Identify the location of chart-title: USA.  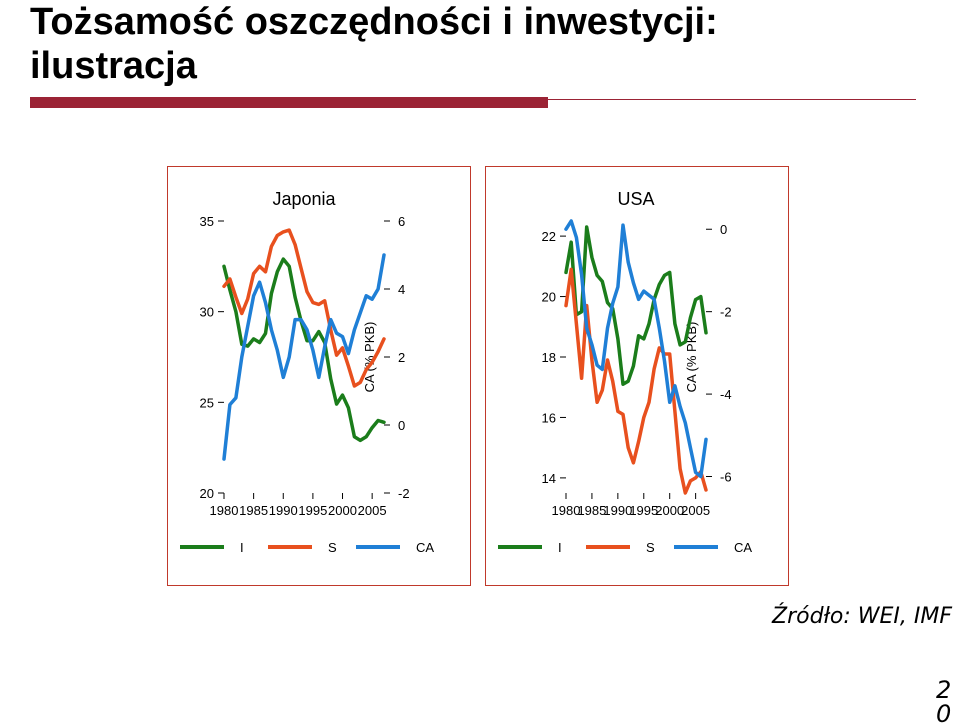
(635, 199).